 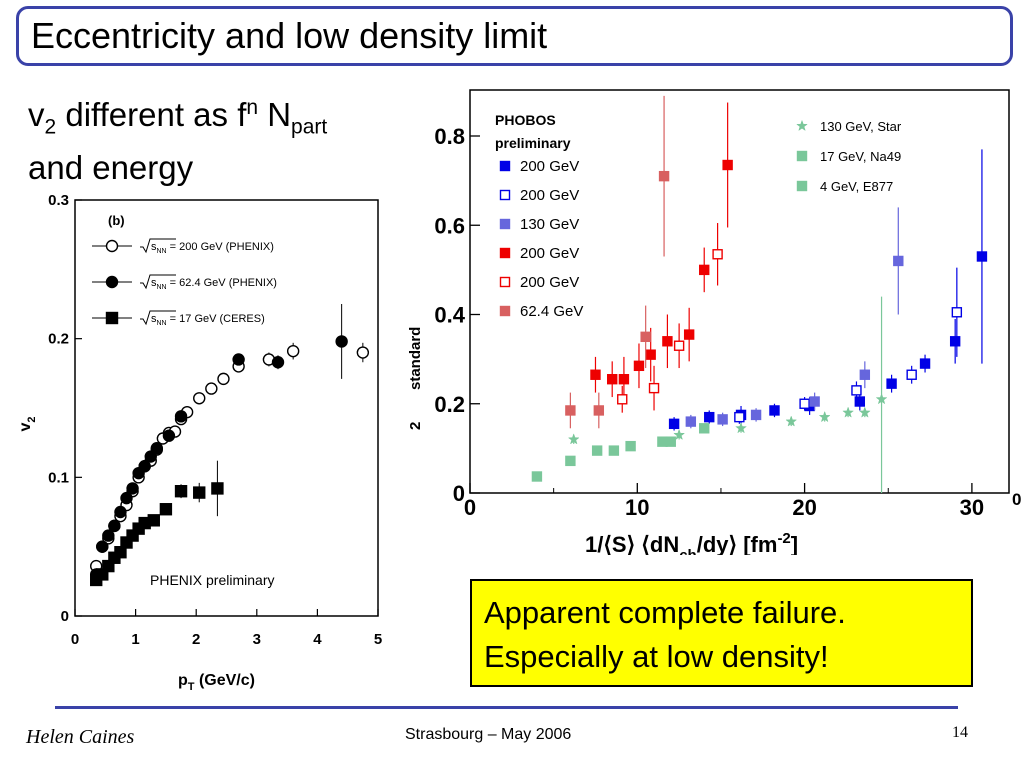 What do you see at coordinates (80, 737) in the screenshot?
I see `footer-author: Helen Caines` at bounding box center [80, 737].